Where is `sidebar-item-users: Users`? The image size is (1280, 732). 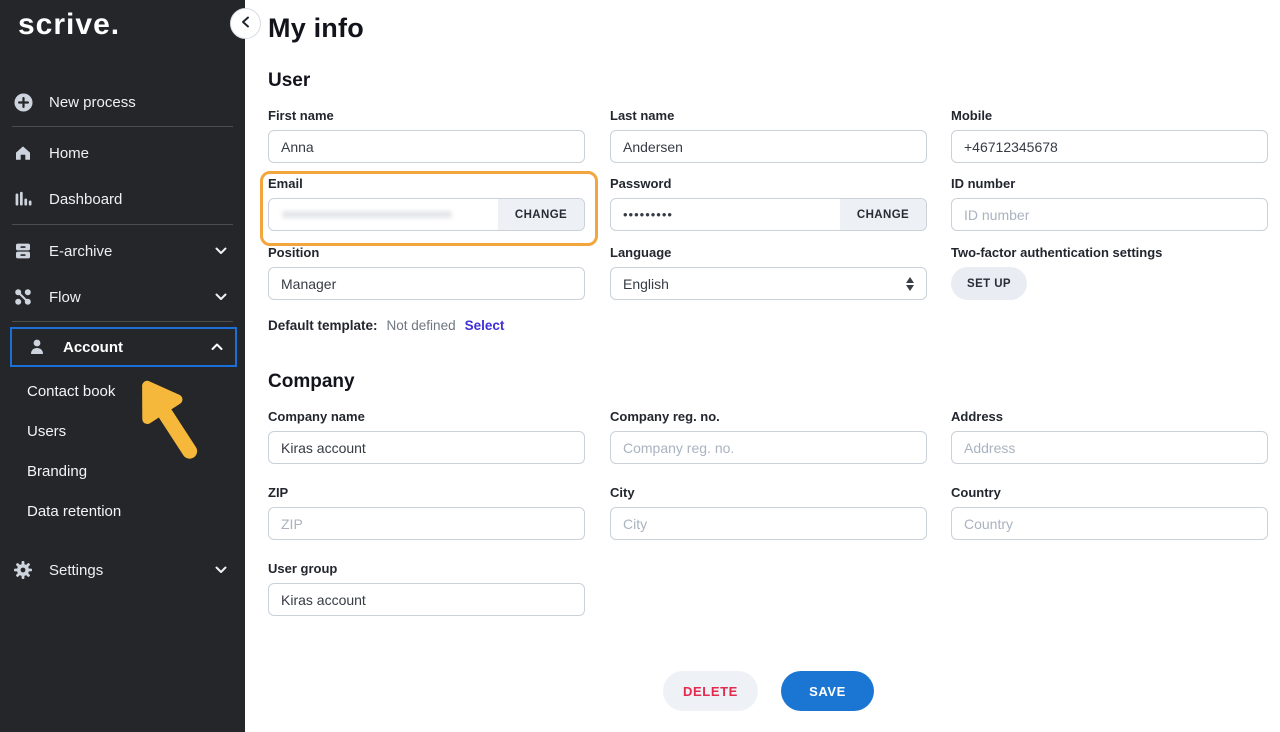 sidebar-item-users: Users is located at coordinates (46, 431).